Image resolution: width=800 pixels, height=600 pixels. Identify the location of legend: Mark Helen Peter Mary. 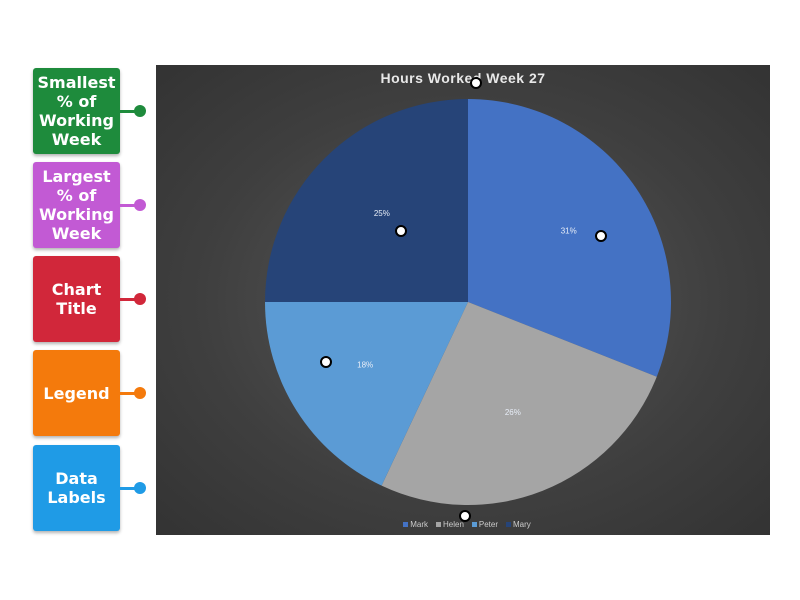
(463, 524).